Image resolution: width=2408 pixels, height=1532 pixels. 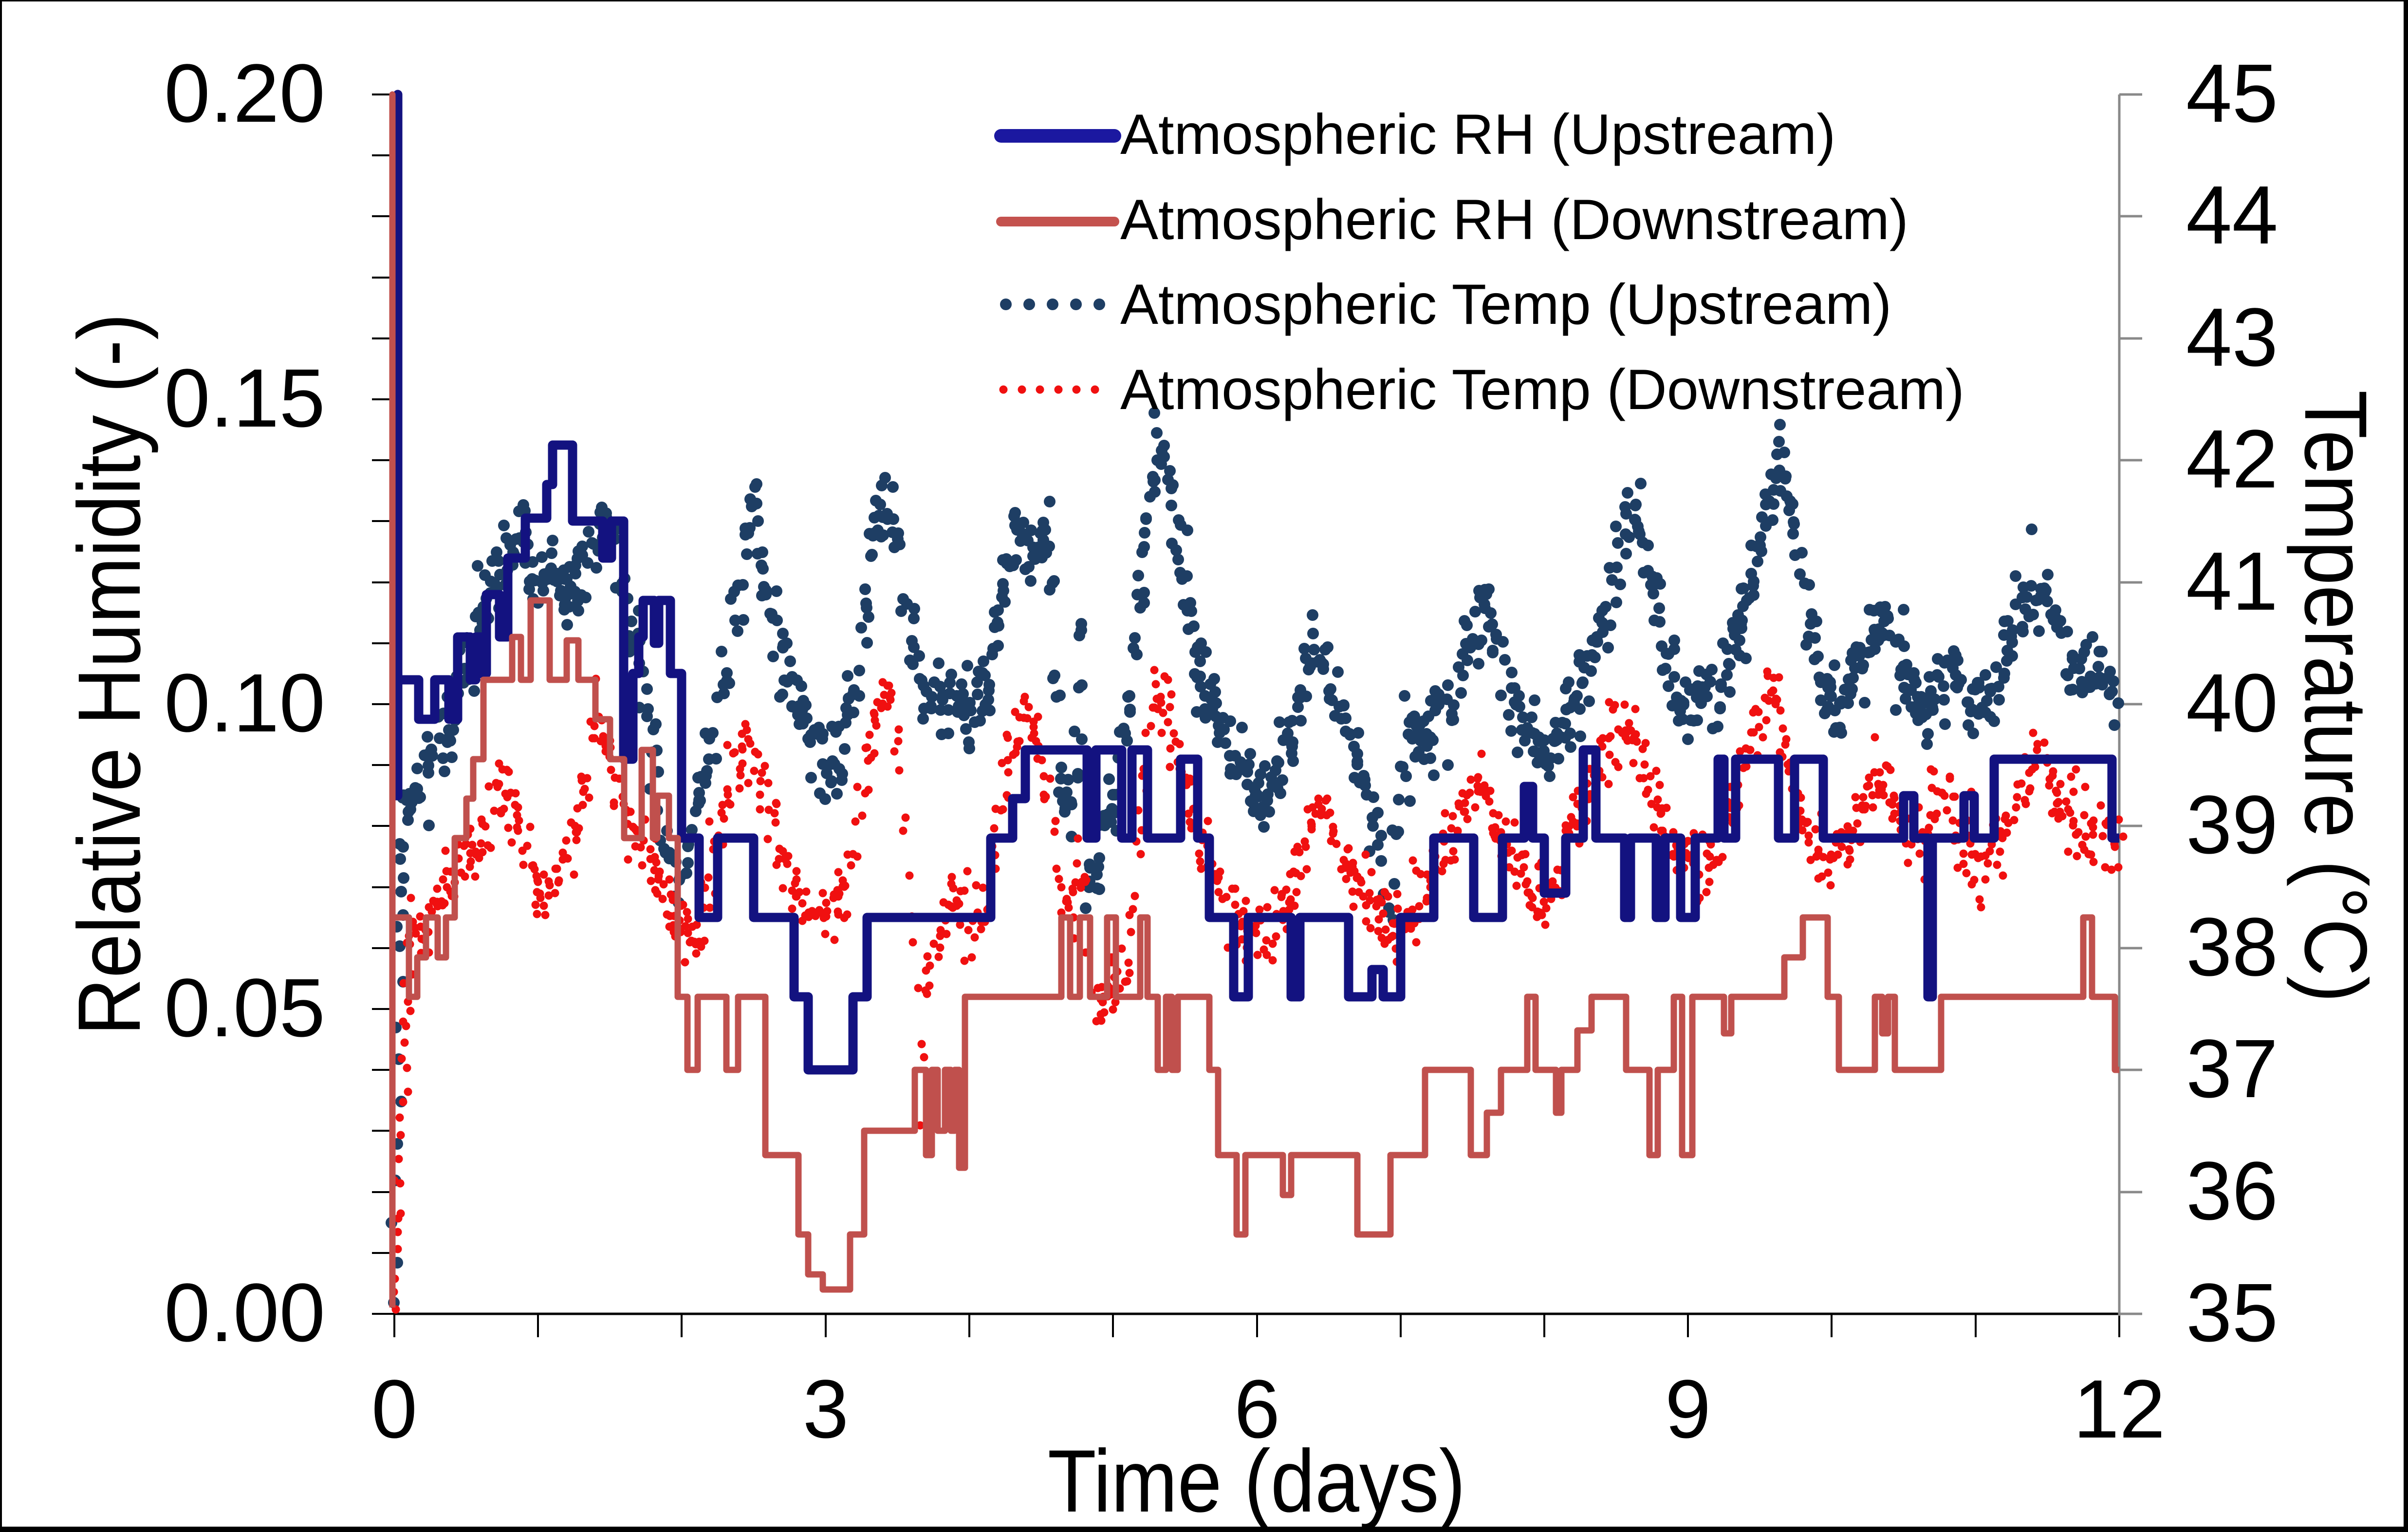 I want to click on svg-text: 44, so click(x=2232, y=215).